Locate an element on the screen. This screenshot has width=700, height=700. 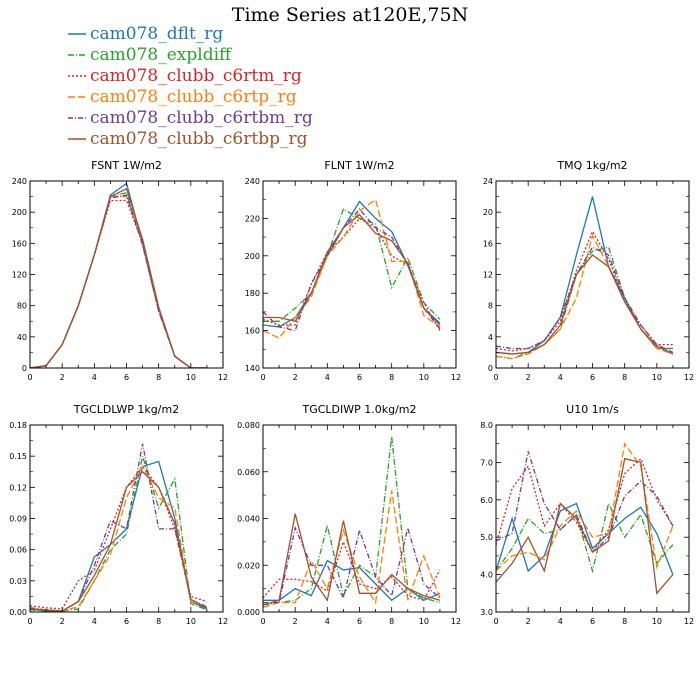
y-tick-label-1-3: 200 is located at coordinates (252, 256).